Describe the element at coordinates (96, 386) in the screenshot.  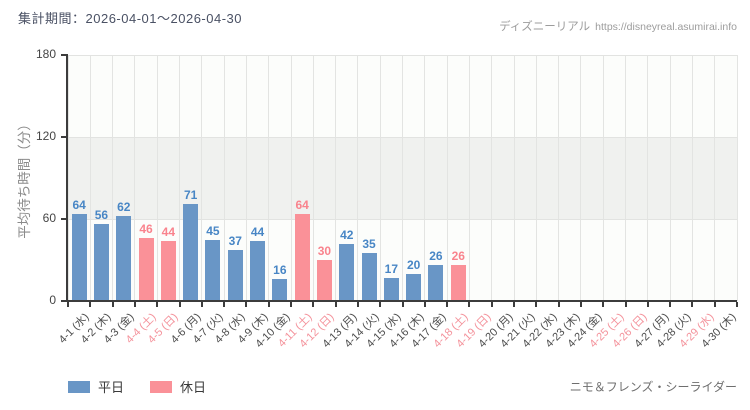
I see `legend-item-weekday: 平日` at that location.